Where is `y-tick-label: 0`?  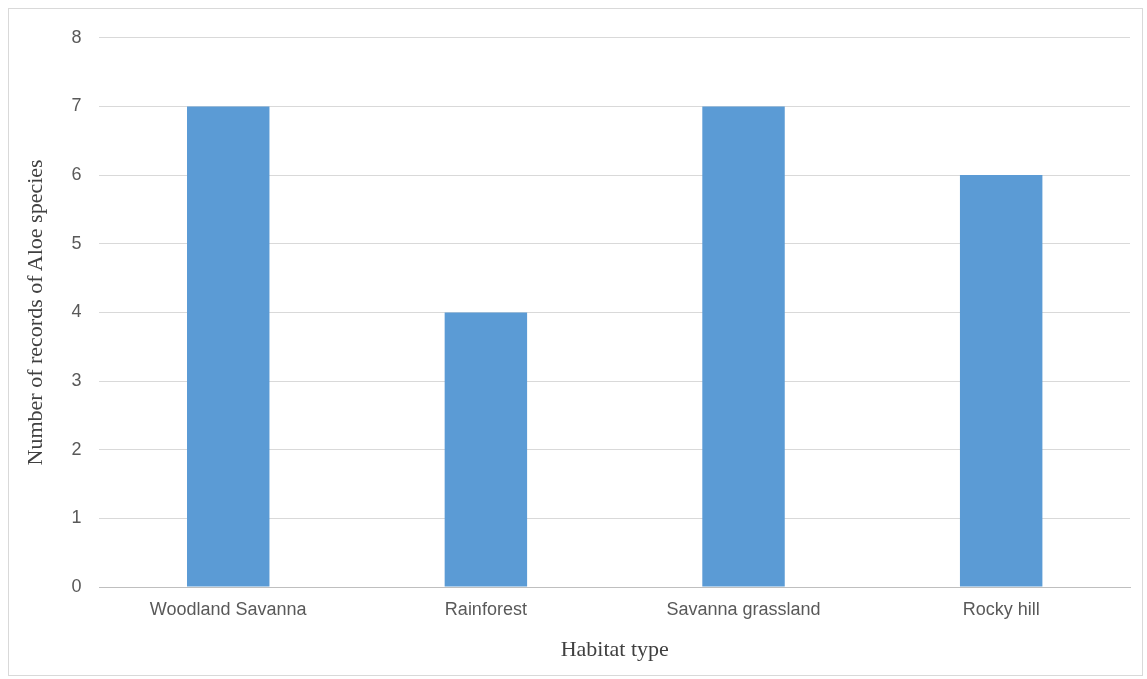 y-tick-label: 0 is located at coordinates (76, 585).